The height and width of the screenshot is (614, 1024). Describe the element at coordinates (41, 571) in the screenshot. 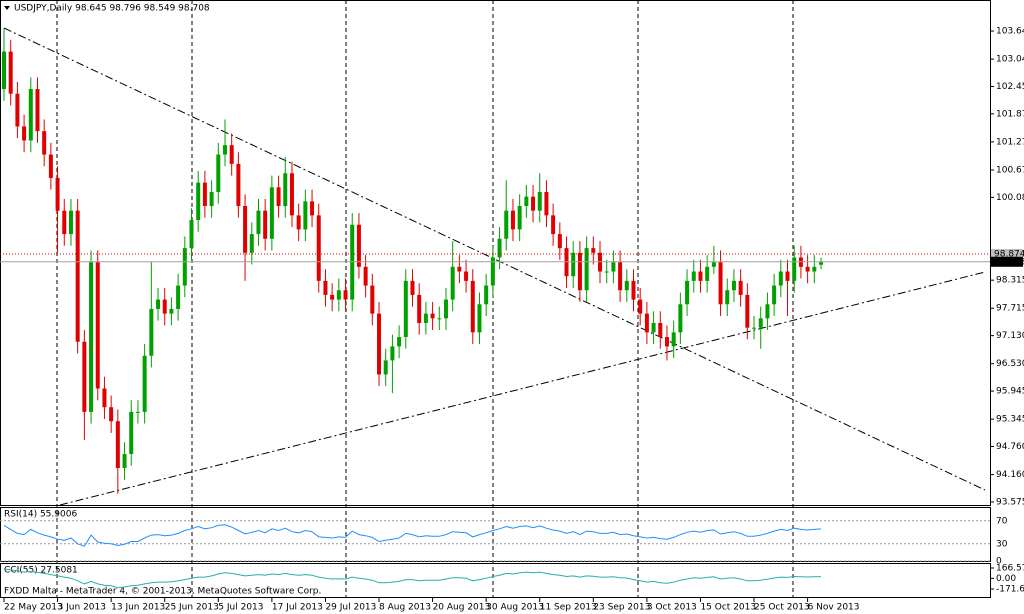

I see `indicator-title: CCI(55) 27.5081` at that location.